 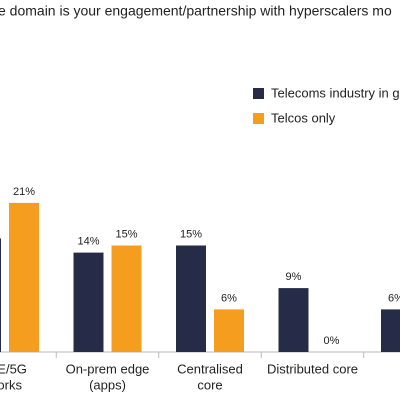 What do you see at coordinates (108, 368) in the screenshot?
I see `x-tick-label: On-prem edge` at bounding box center [108, 368].